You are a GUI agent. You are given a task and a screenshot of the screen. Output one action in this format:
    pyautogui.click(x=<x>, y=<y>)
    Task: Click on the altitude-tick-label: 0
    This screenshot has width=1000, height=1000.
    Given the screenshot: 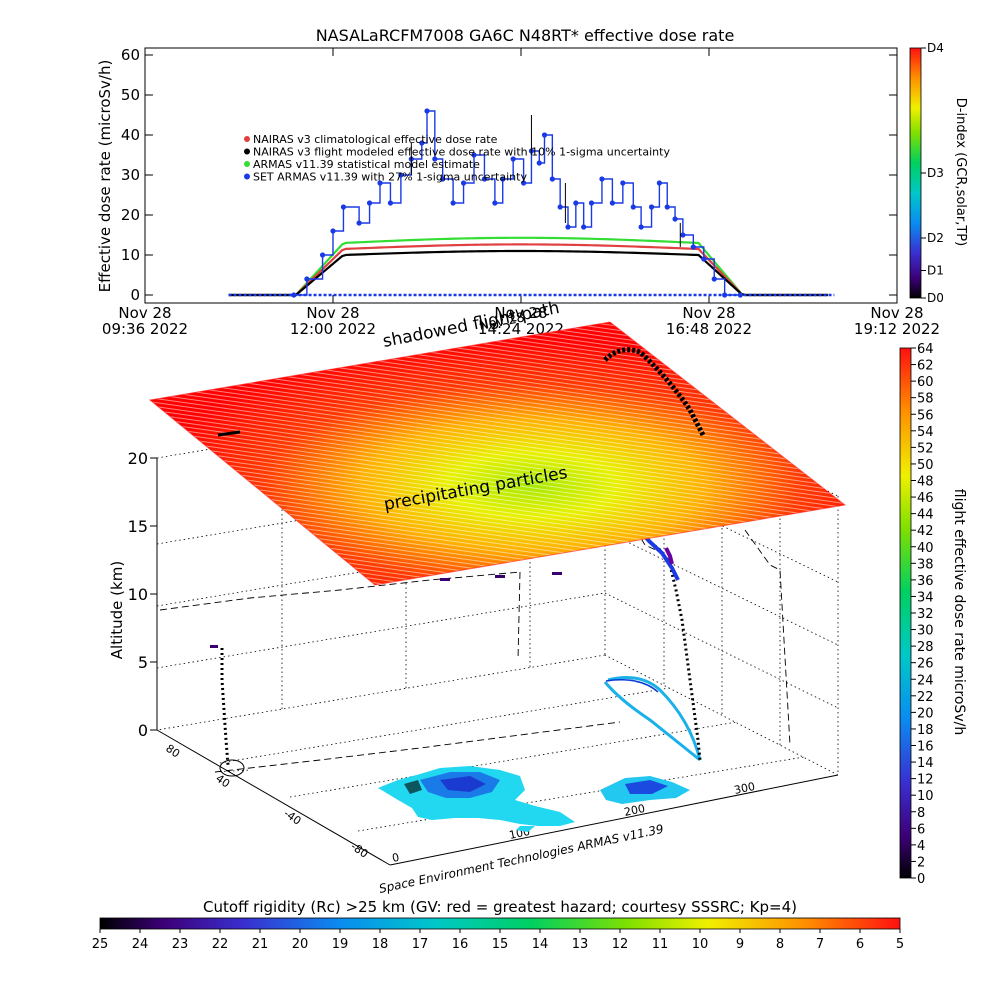 What is the action you would take?
    pyautogui.click(x=143, y=730)
    